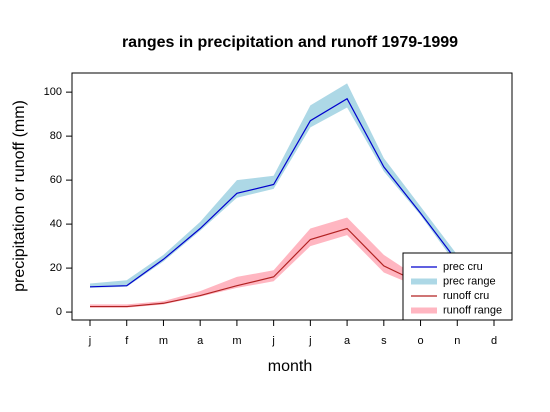 The image size is (550, 412). What do you see at coordinates (56, 268) in the screenshot?
I see `y-tick-label: 20` at bounding box center [56, 268].